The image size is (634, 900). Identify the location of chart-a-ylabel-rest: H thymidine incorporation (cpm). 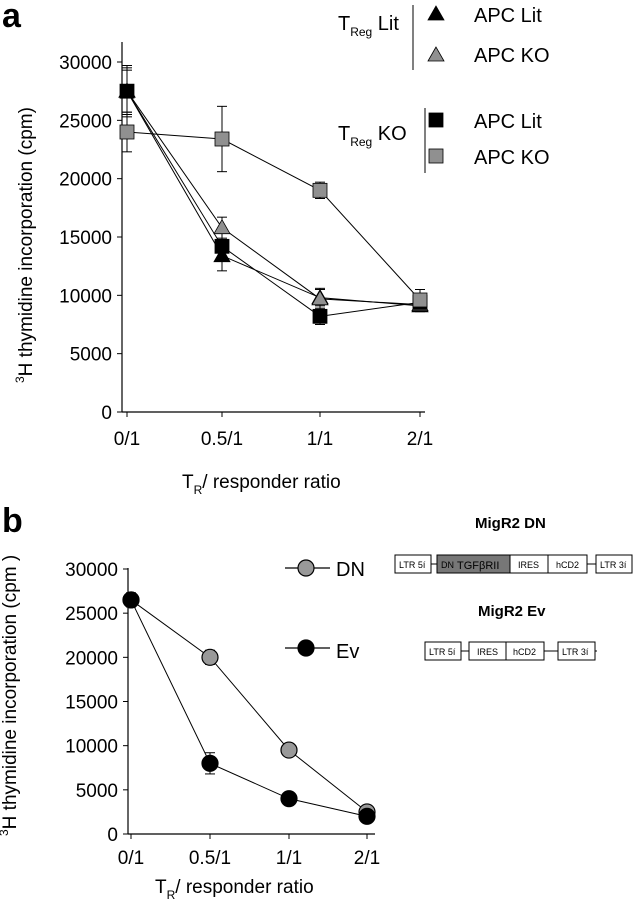
(26, 241).